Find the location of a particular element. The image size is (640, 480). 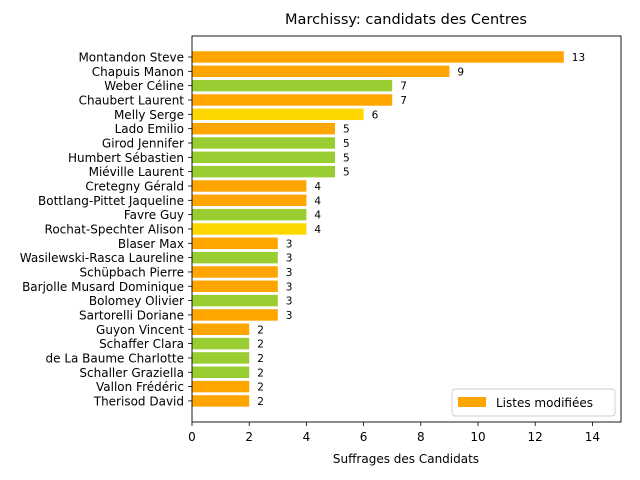

category-label-guyon-vincent: Guyon Vincent is located at coordinates (140, 330).